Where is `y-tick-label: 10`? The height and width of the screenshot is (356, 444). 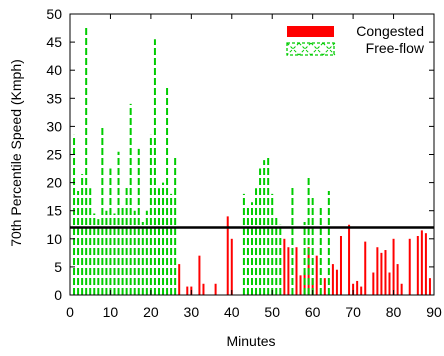 y-tick-label: 10 is located at coordinates (54, 239).